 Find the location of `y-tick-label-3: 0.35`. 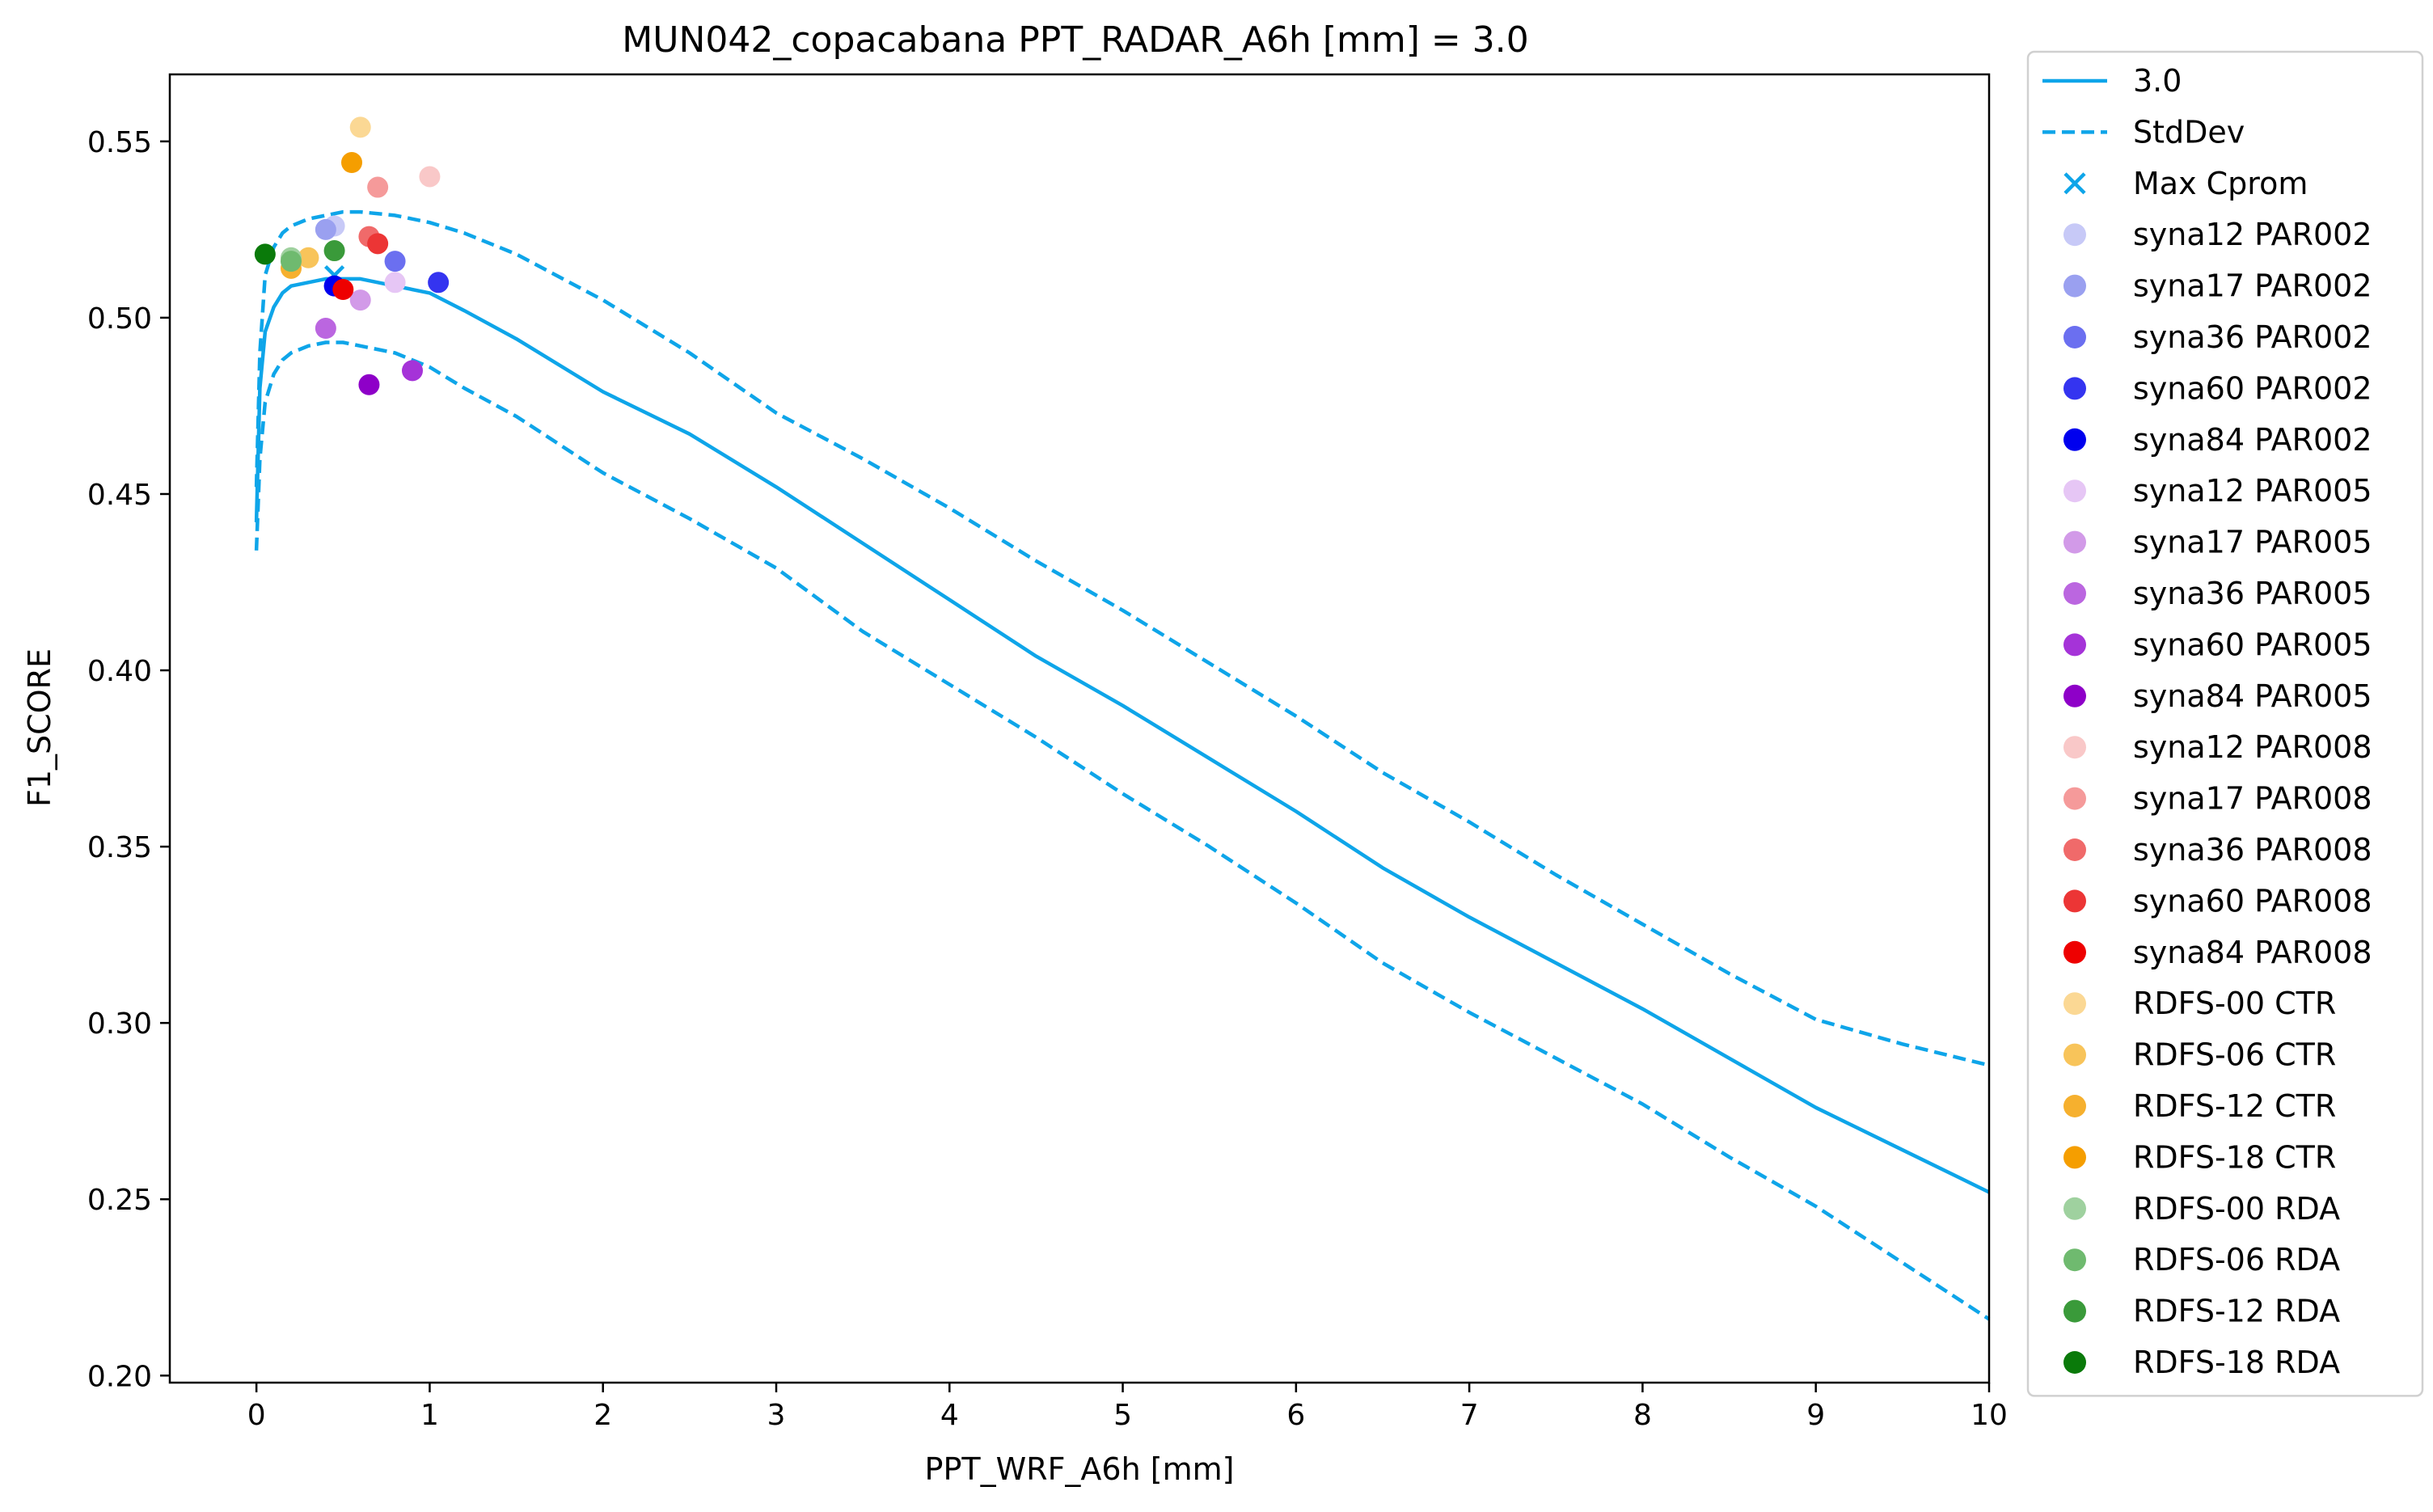

y-tick-label-3: 0.35 is located at coordinates (119, 847).